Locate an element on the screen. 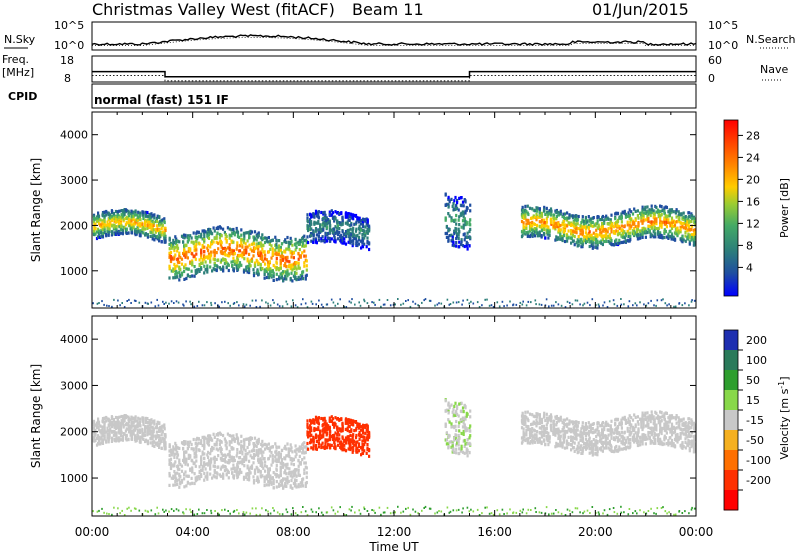  power-cell-2000 is located at coordinates (546, 226).